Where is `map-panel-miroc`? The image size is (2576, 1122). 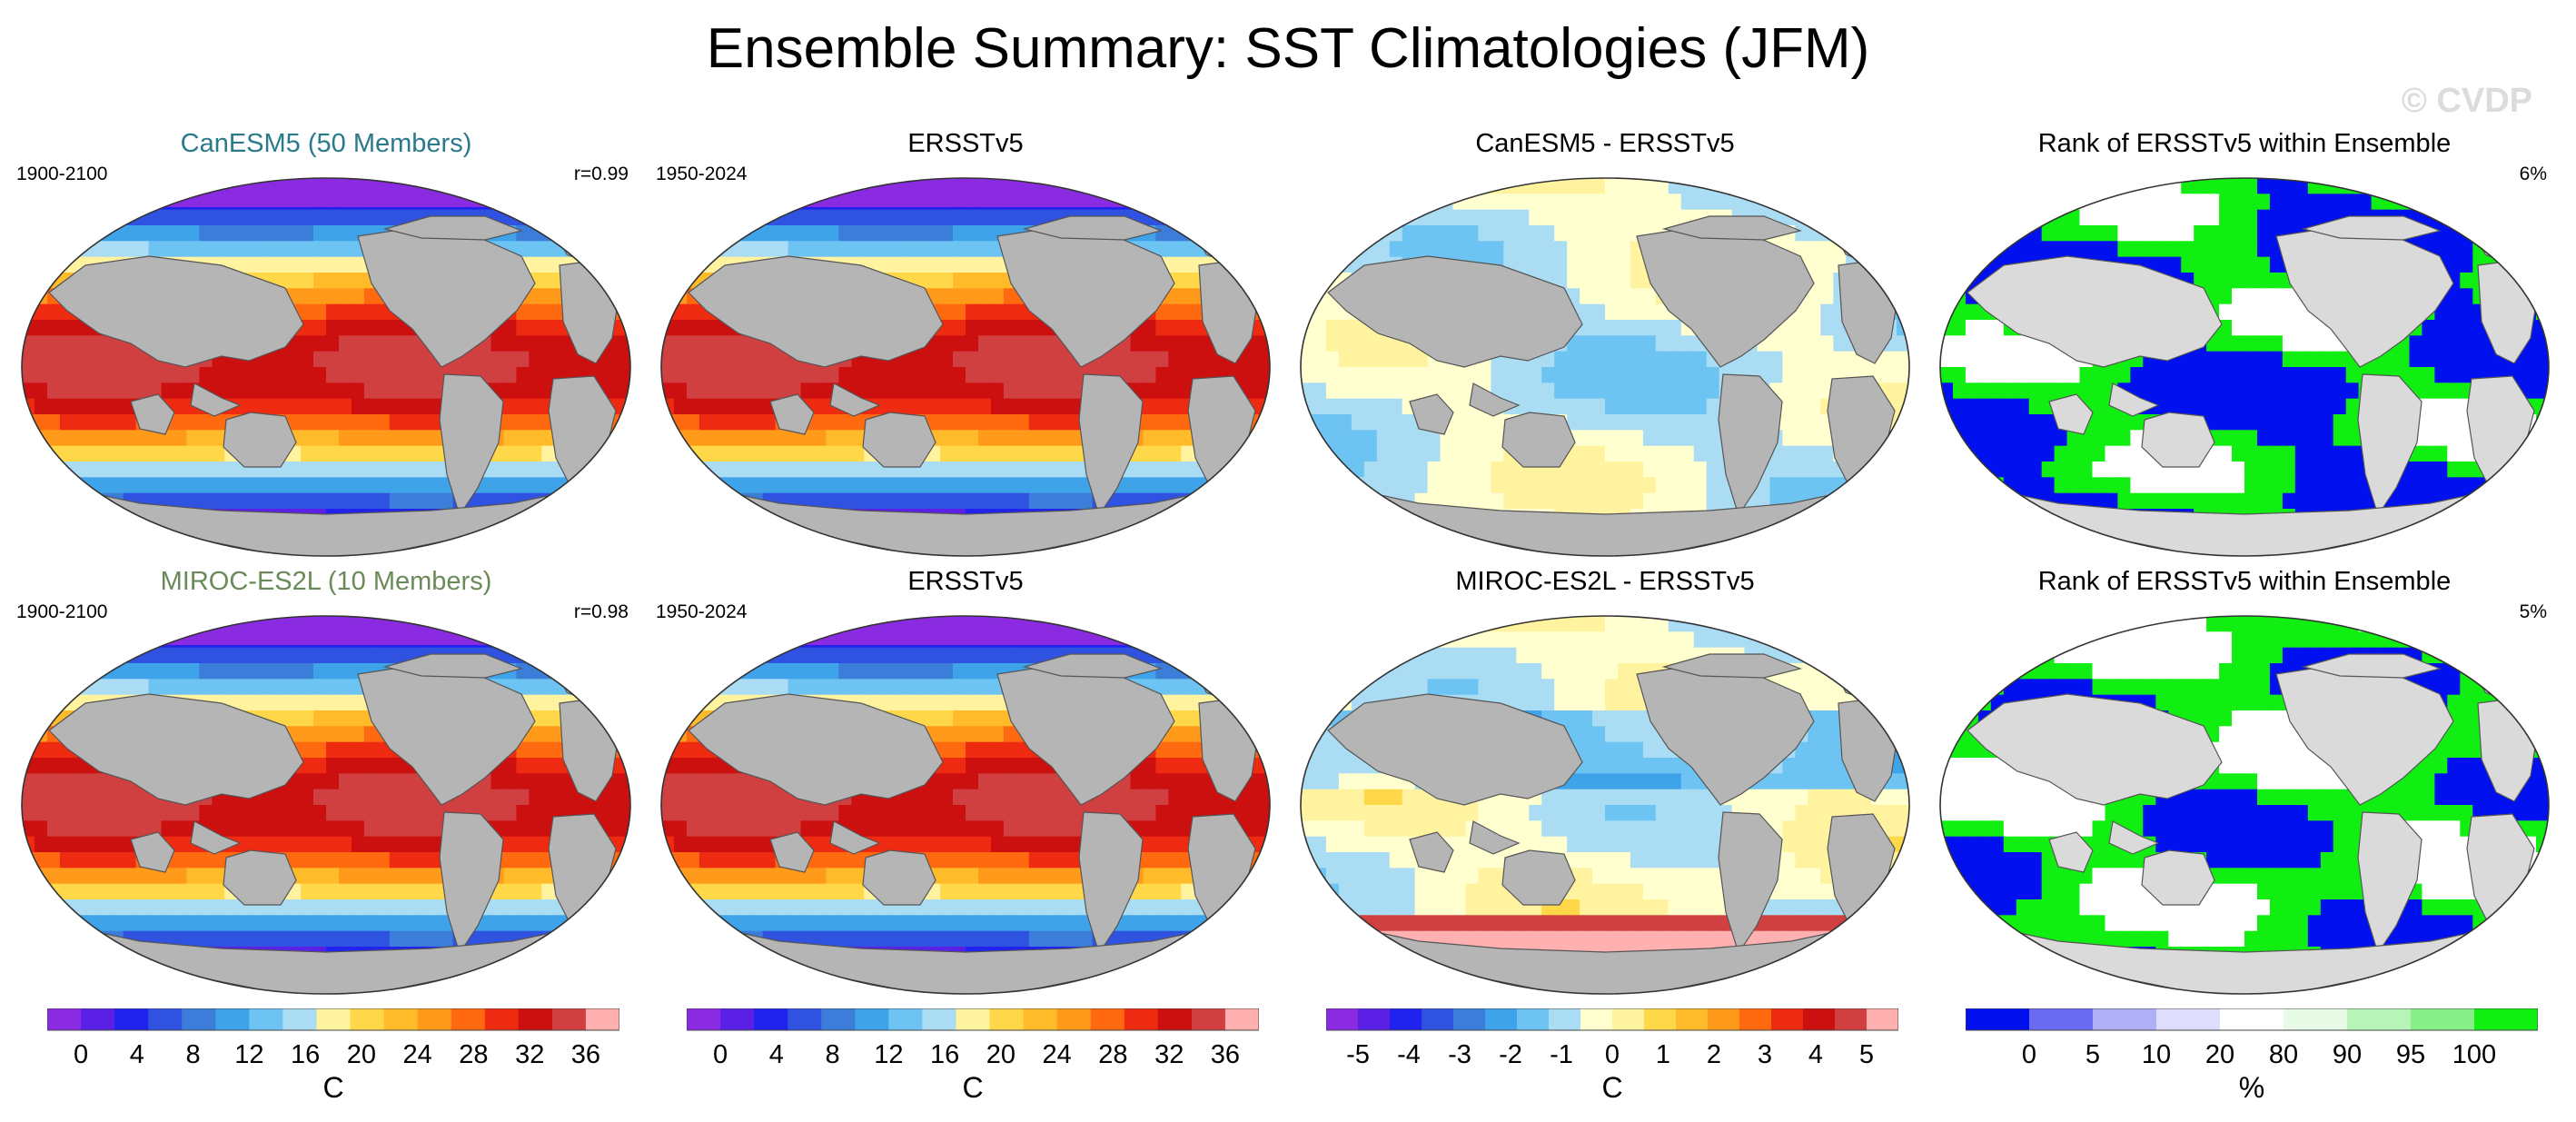 map-panel-miroc is located at coordinates (326, 805).